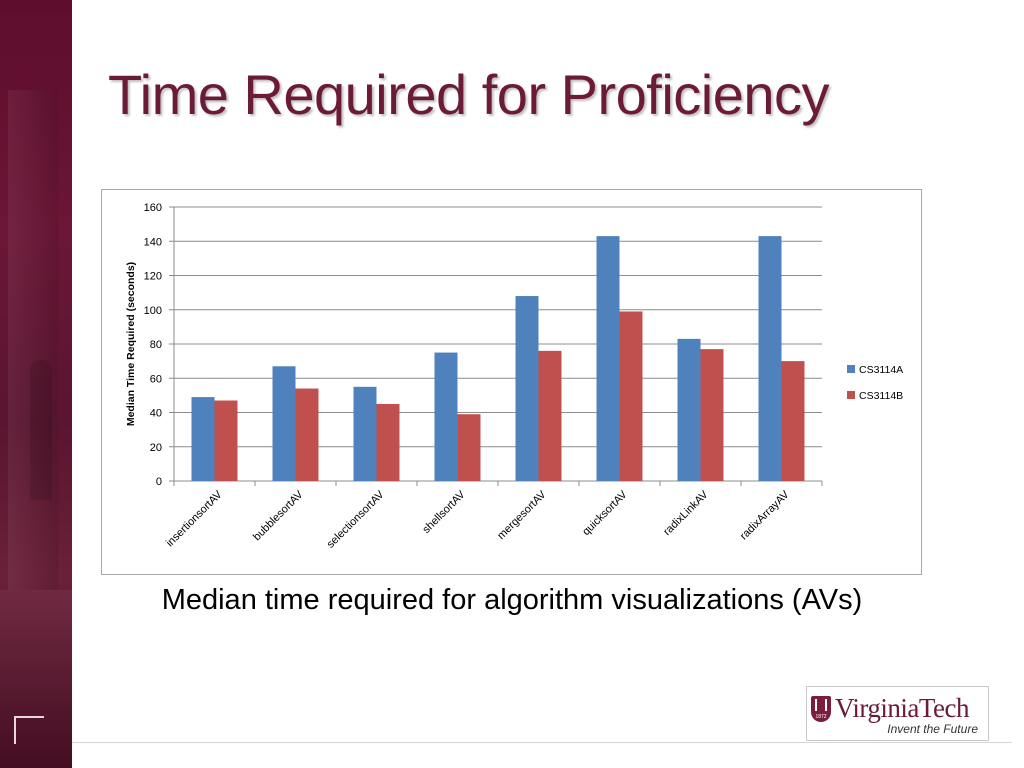  I want to click on legend-label: CS3114A, so click(881, 370).